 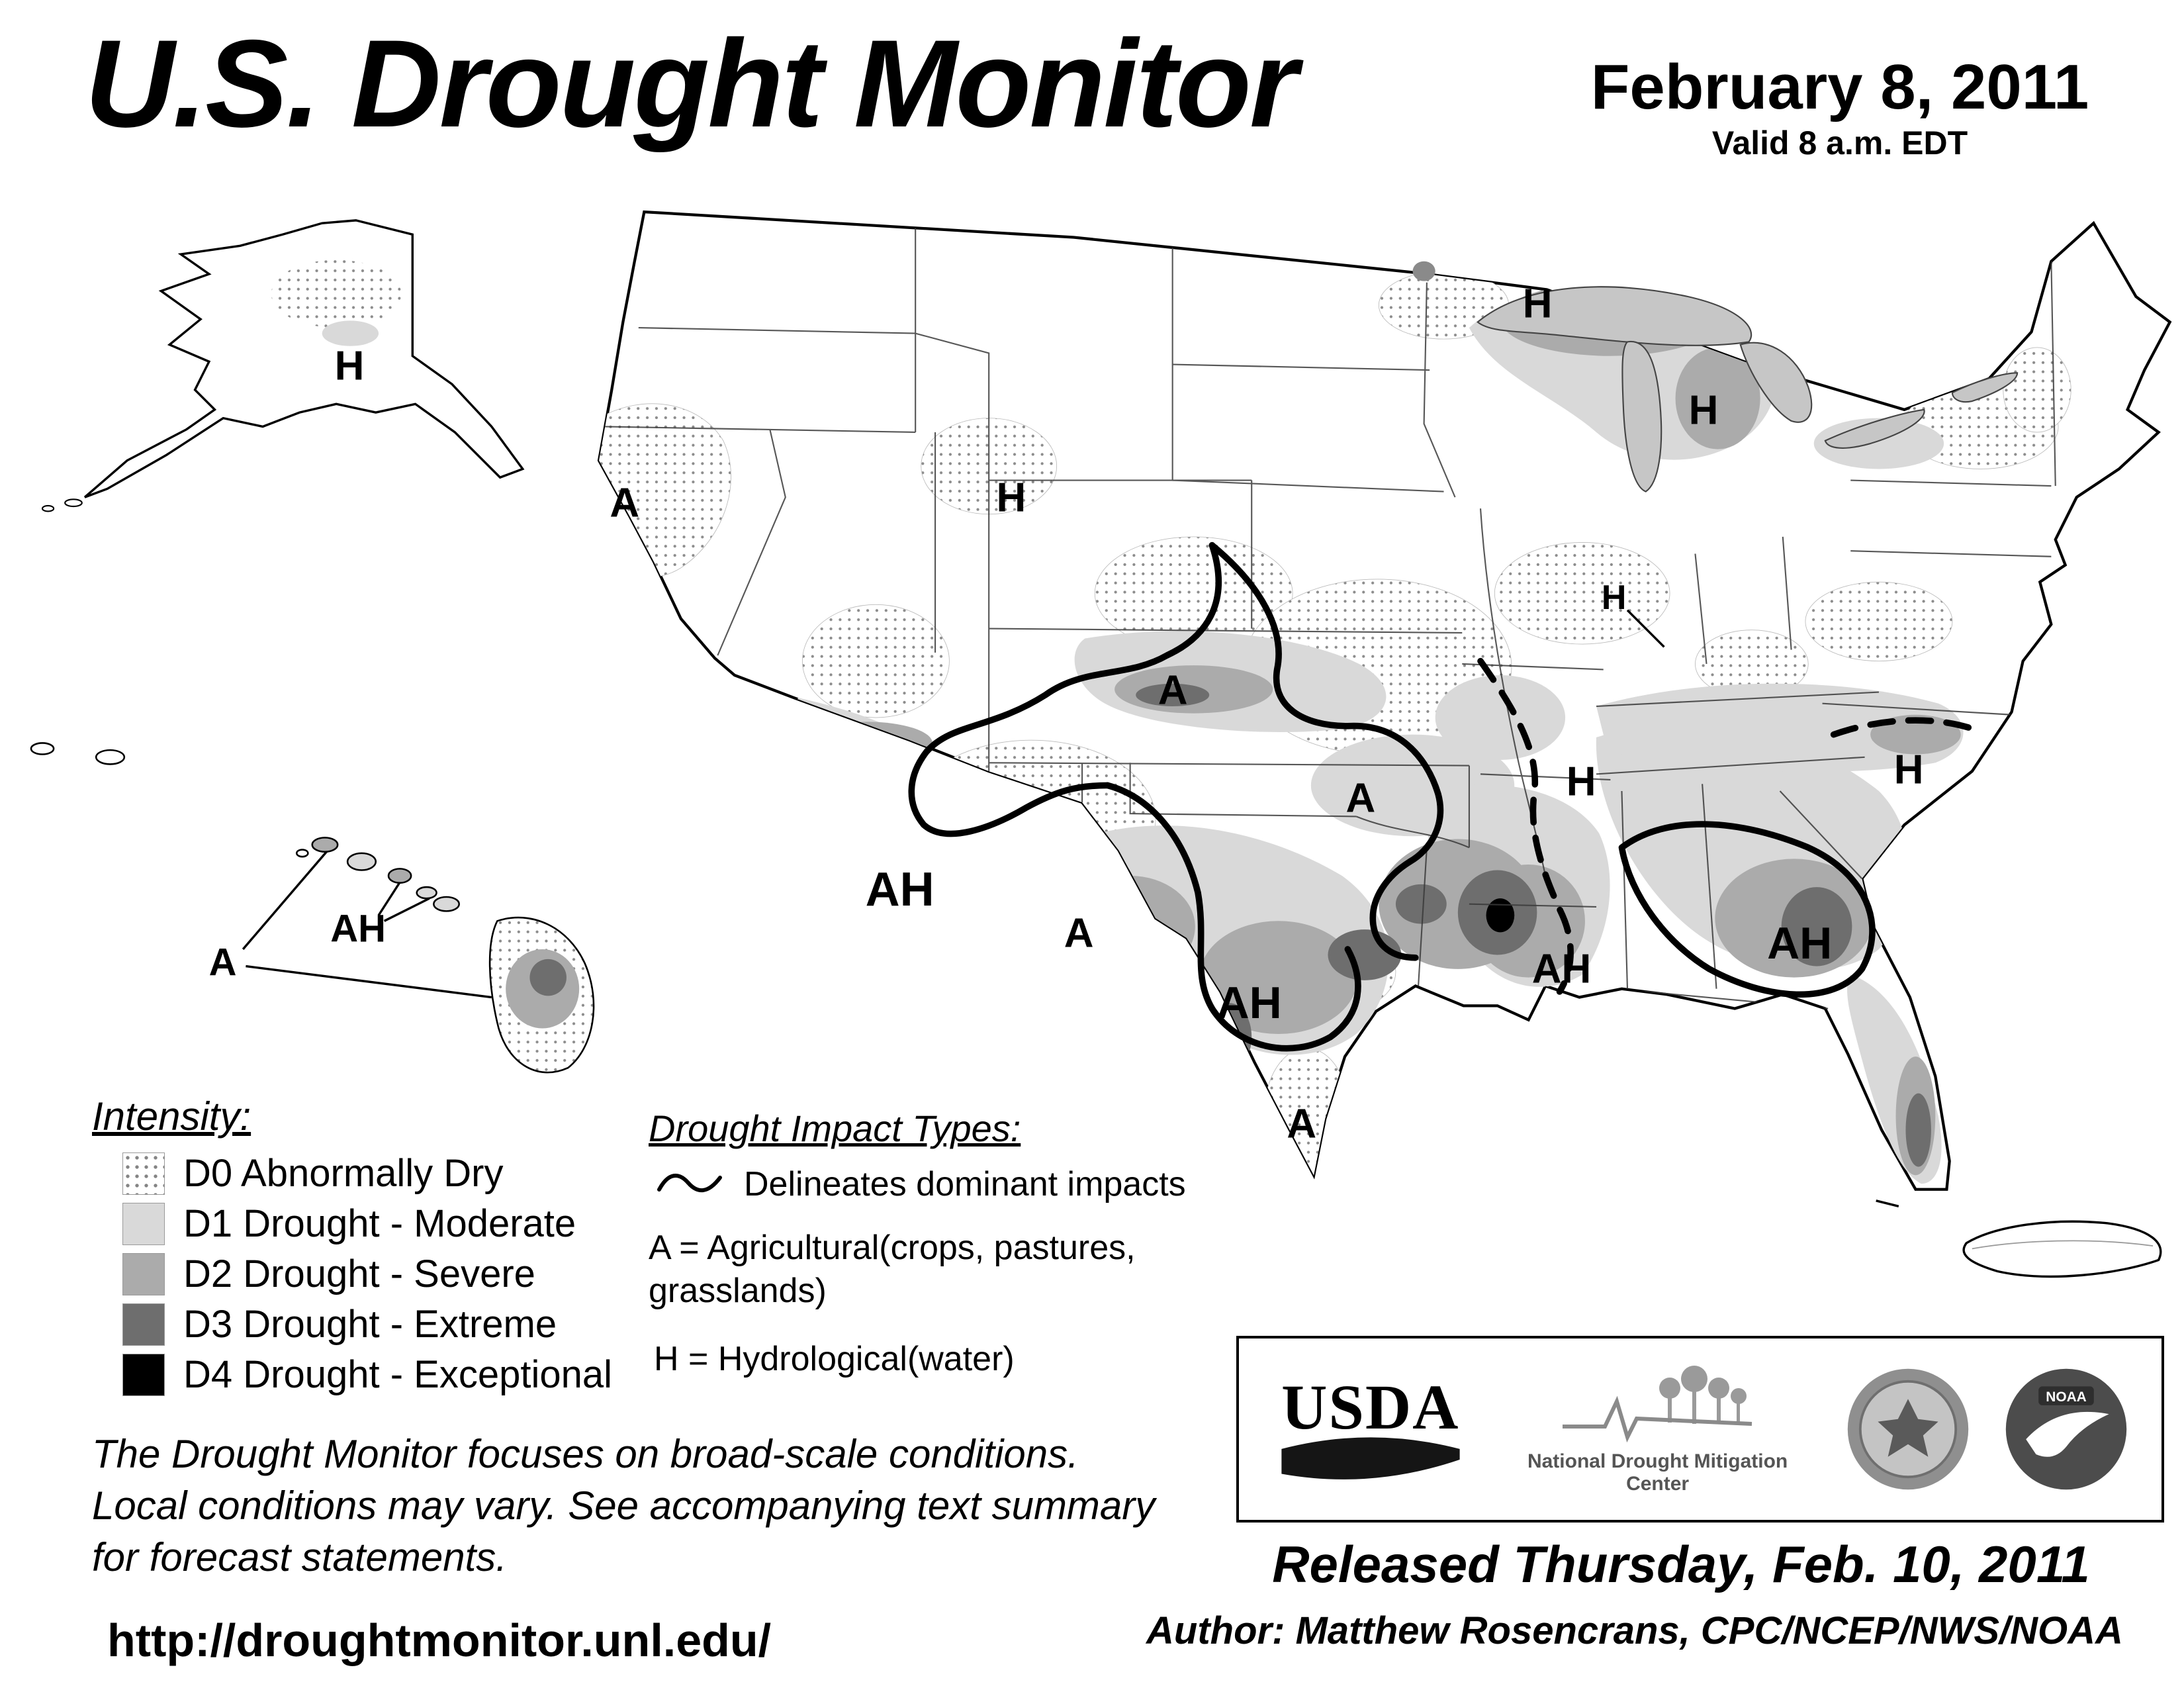 What do you see at coordinates (380, 1223) in the screenshot?
I see `d1-label: D1 Drought - Moderate` at bounding box center [380, 1223].